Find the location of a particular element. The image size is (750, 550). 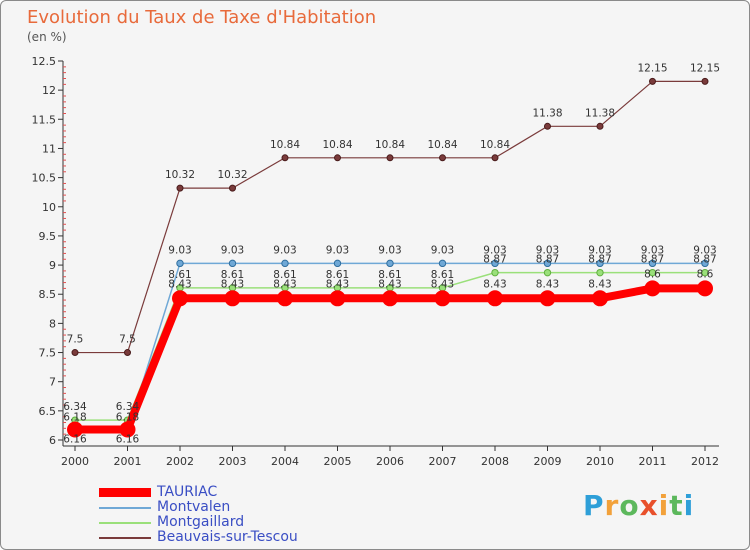

legend-swatch-beauvais is located at coordinates (125, 537).